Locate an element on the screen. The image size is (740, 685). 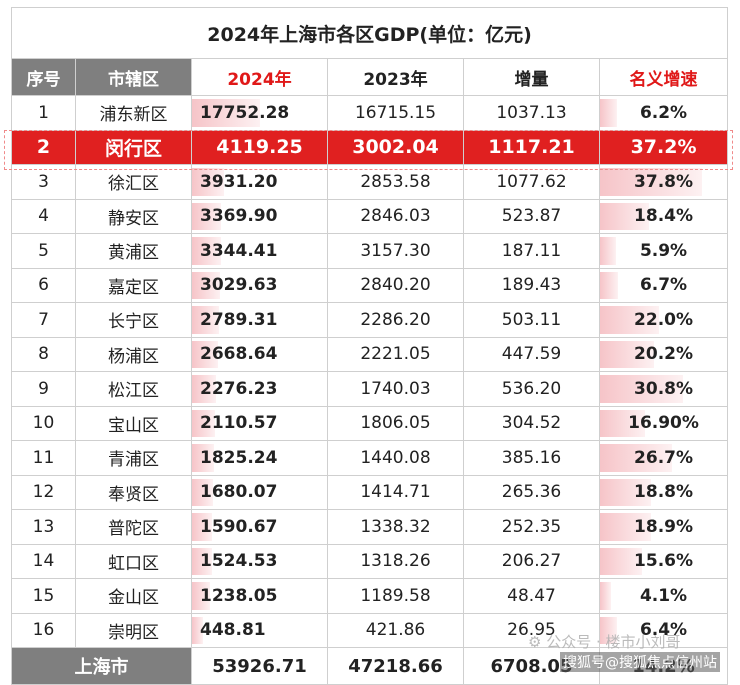
table-row: 4 静安区 3369.90 2846.03 523.87 18.4% is located at coordinates (370, 216).